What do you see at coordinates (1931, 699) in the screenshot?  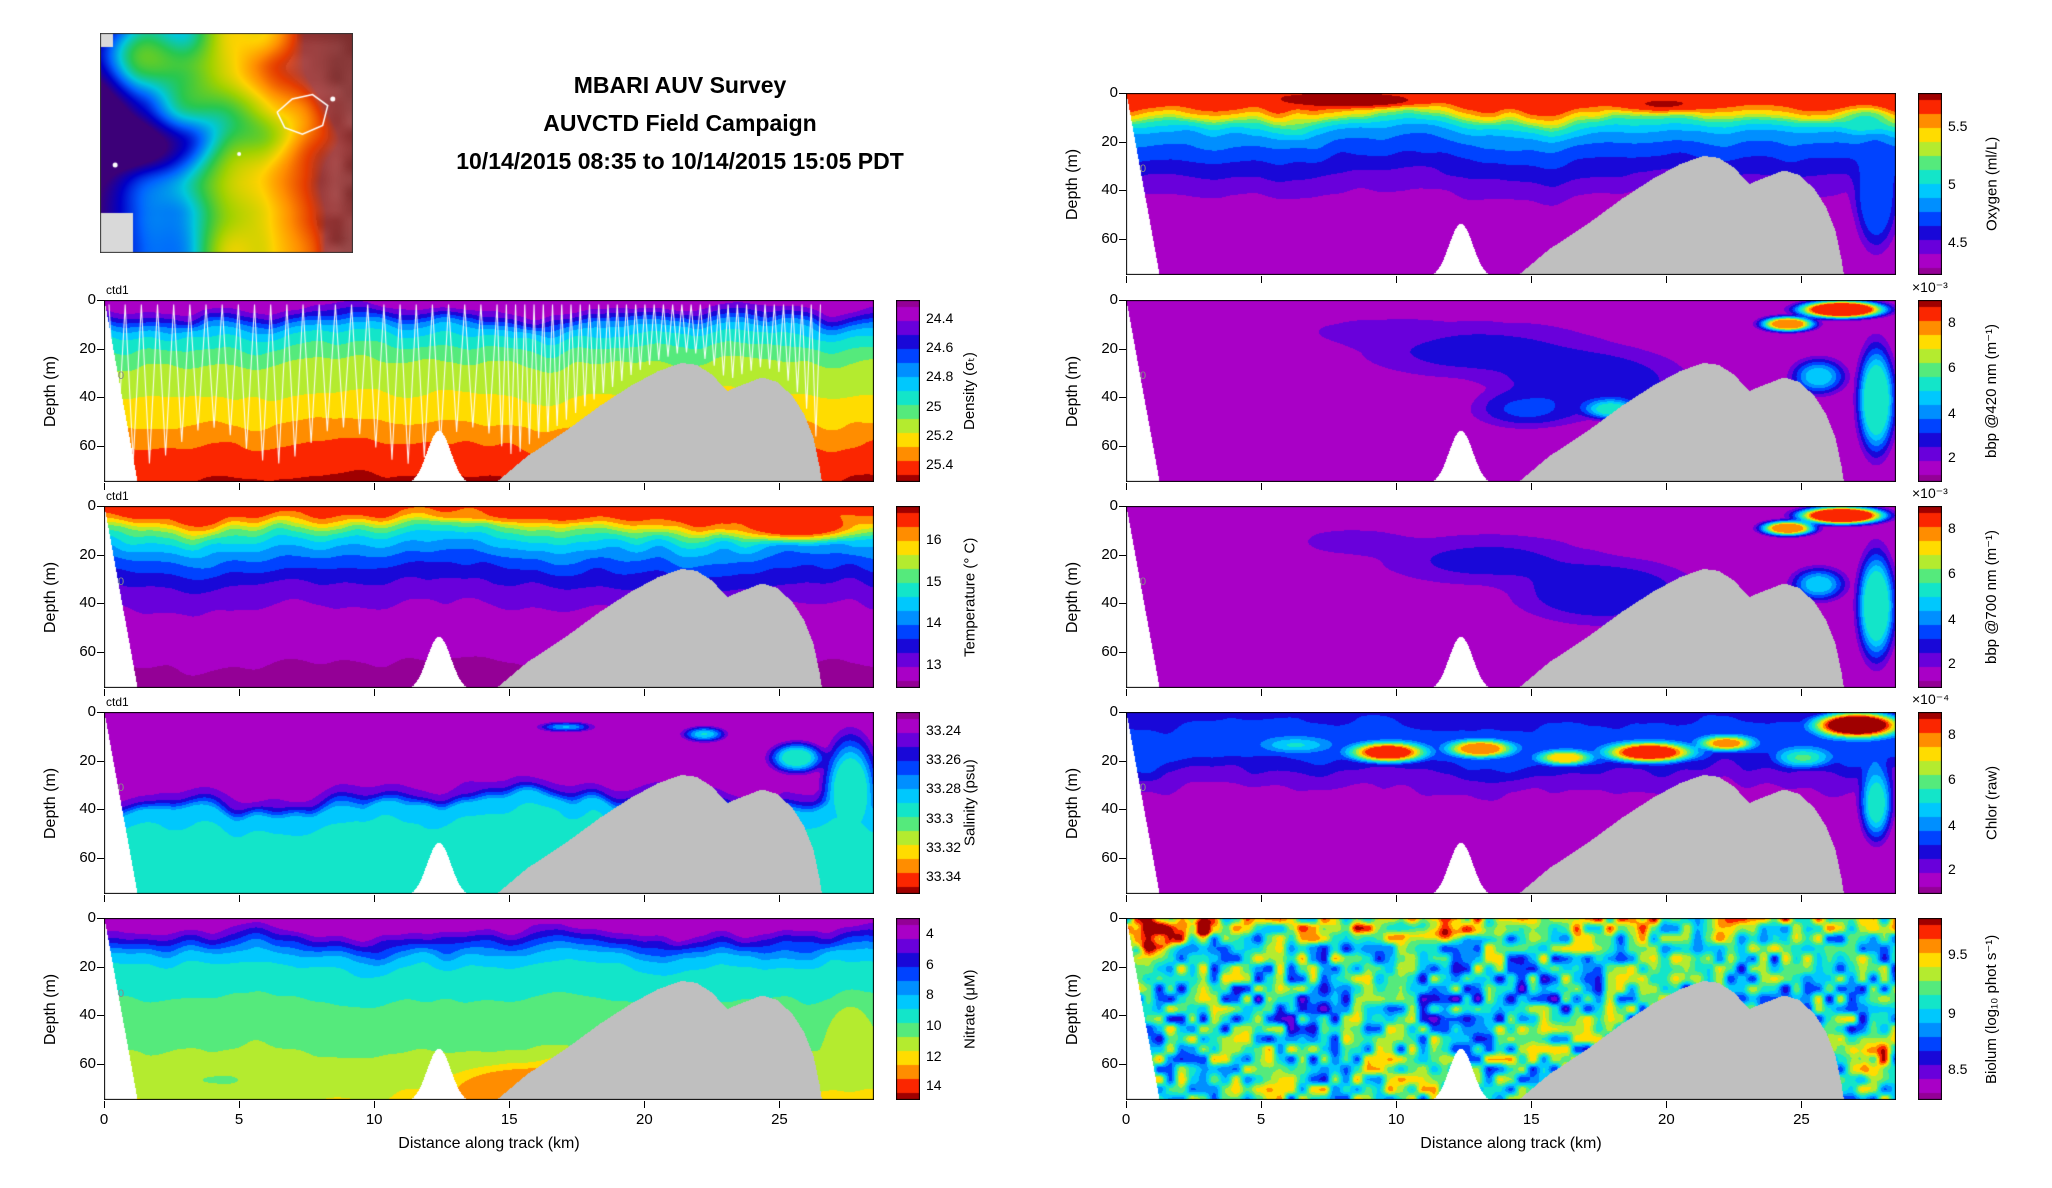 I see `colorbar-exponent: ×10⁻⁴` at bounding box center [1931, 699].